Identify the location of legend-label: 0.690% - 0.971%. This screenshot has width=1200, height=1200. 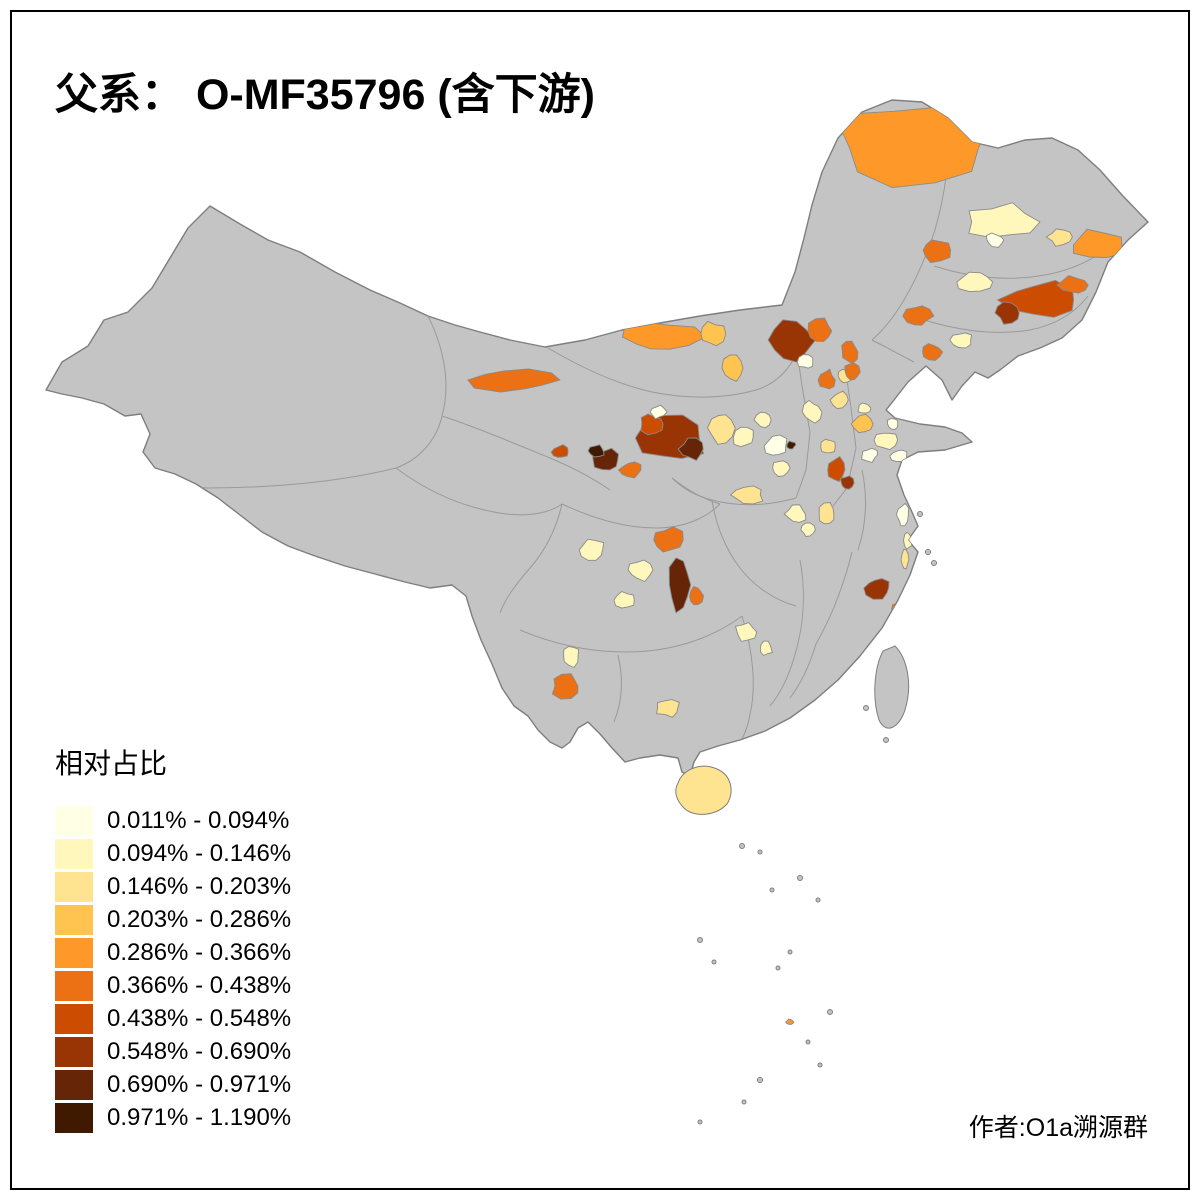
(199, 1084).